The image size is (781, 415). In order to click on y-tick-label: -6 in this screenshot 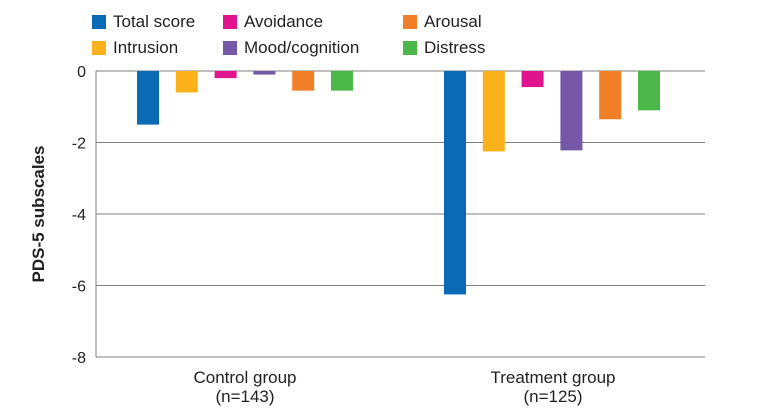, I will do `click(79, 287)`.